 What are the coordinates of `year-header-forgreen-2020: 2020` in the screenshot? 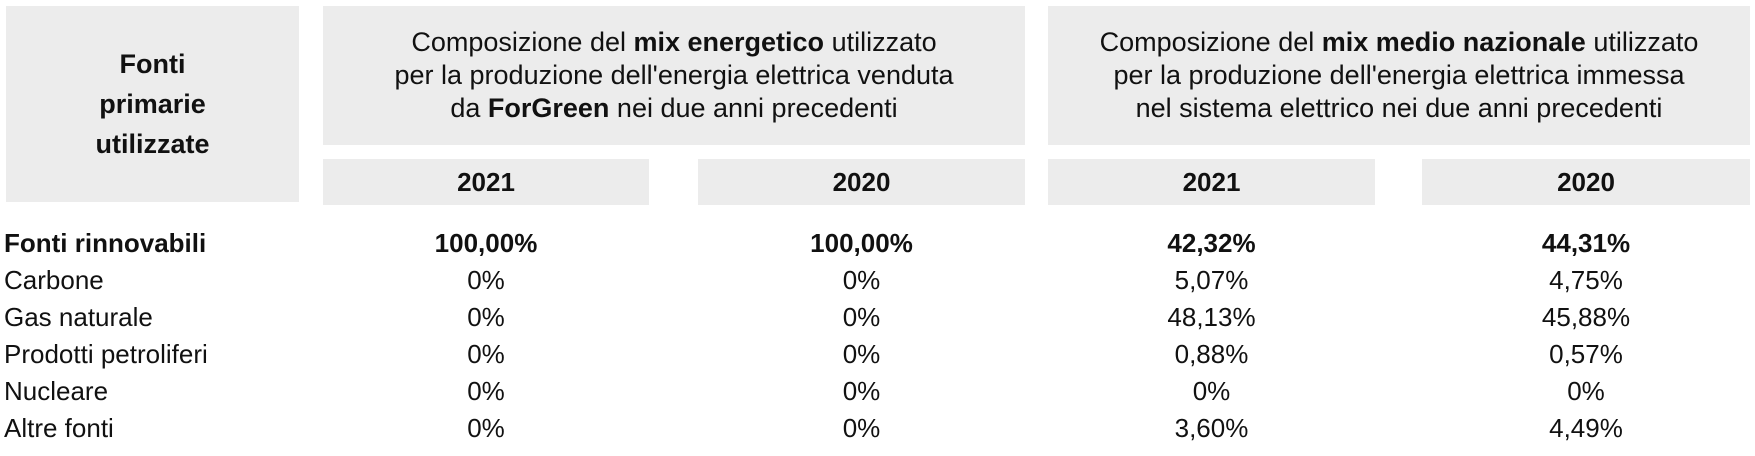 It's located at (861, 182).